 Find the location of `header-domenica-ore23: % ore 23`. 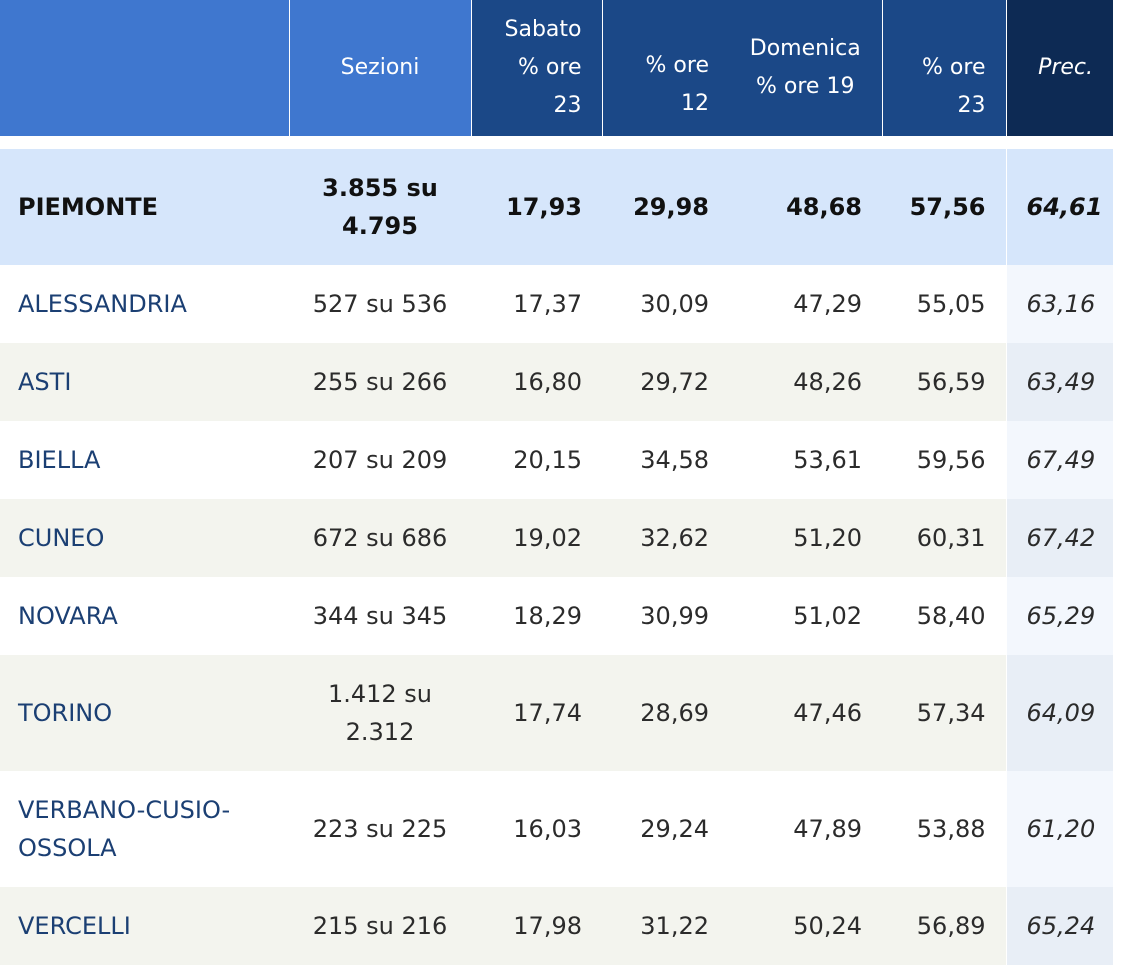

header-domenica-ore23: % ore 23 is located at coordinates (944, 68).